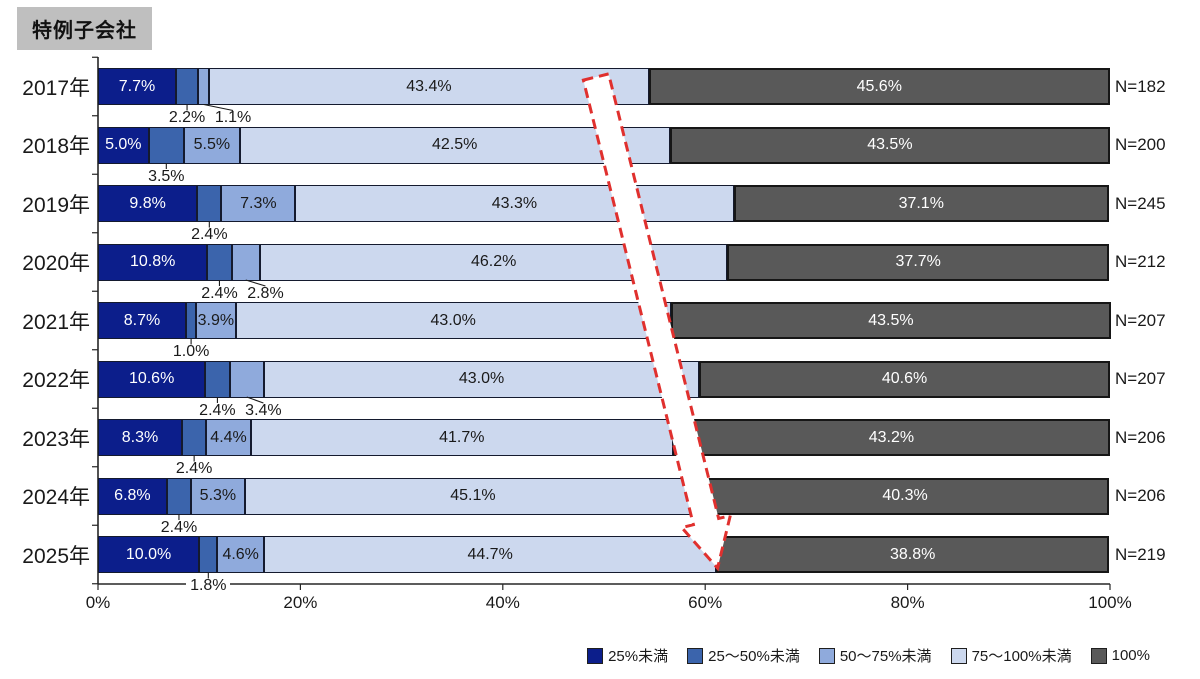 This screenshot has height=679, width=1200. What do you see at coordinates (218, 495) in the screenshot?
I see `segment-label: 5.3%` at bounding box center [218, 495].